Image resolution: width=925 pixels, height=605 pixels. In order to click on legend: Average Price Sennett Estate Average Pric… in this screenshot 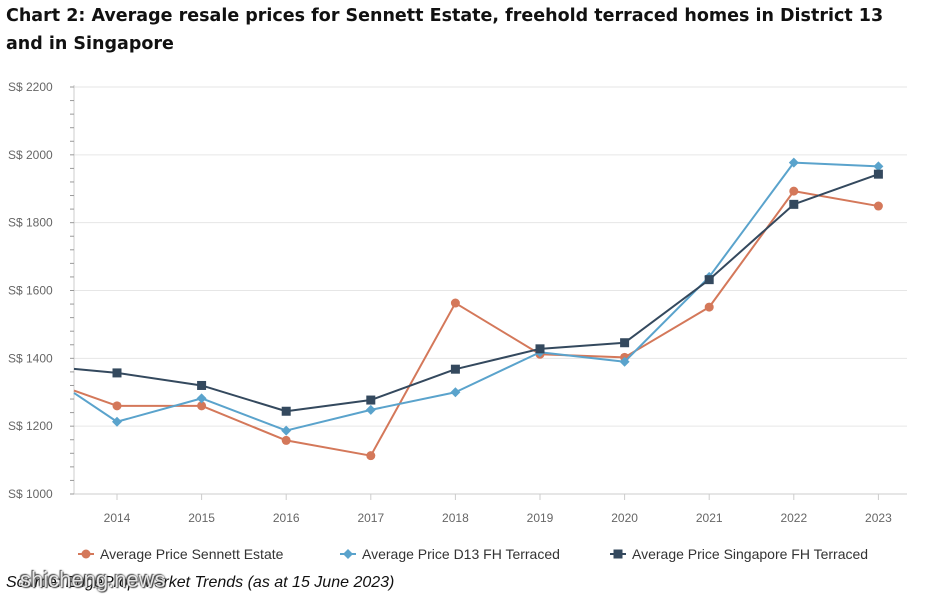, I will do `click(473, 554)`.